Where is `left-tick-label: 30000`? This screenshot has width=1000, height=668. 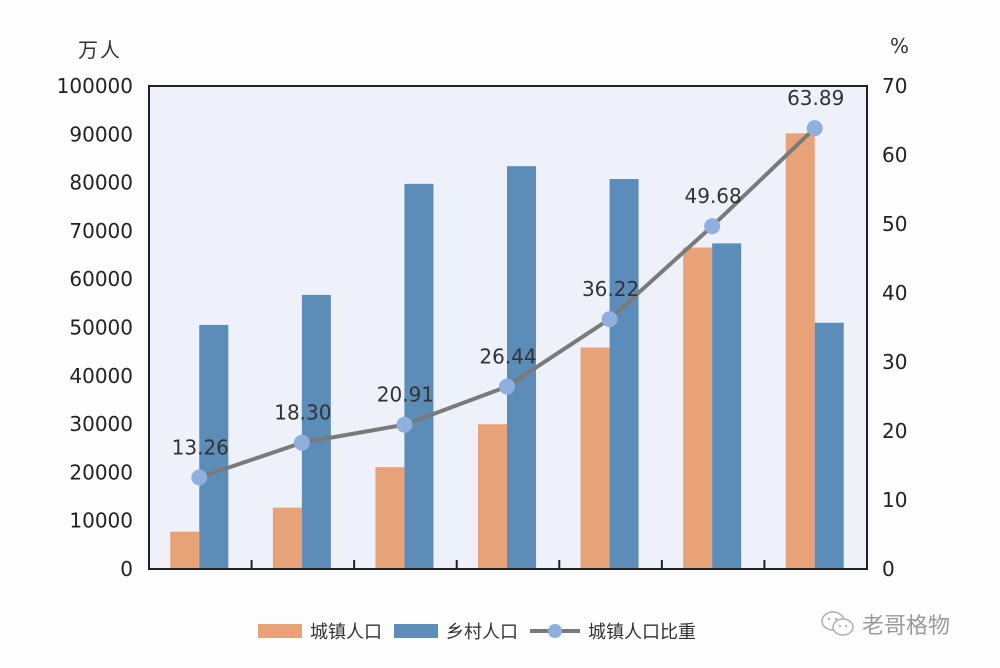
left-tick-label: 30000 is located at coordinates (101, 424).